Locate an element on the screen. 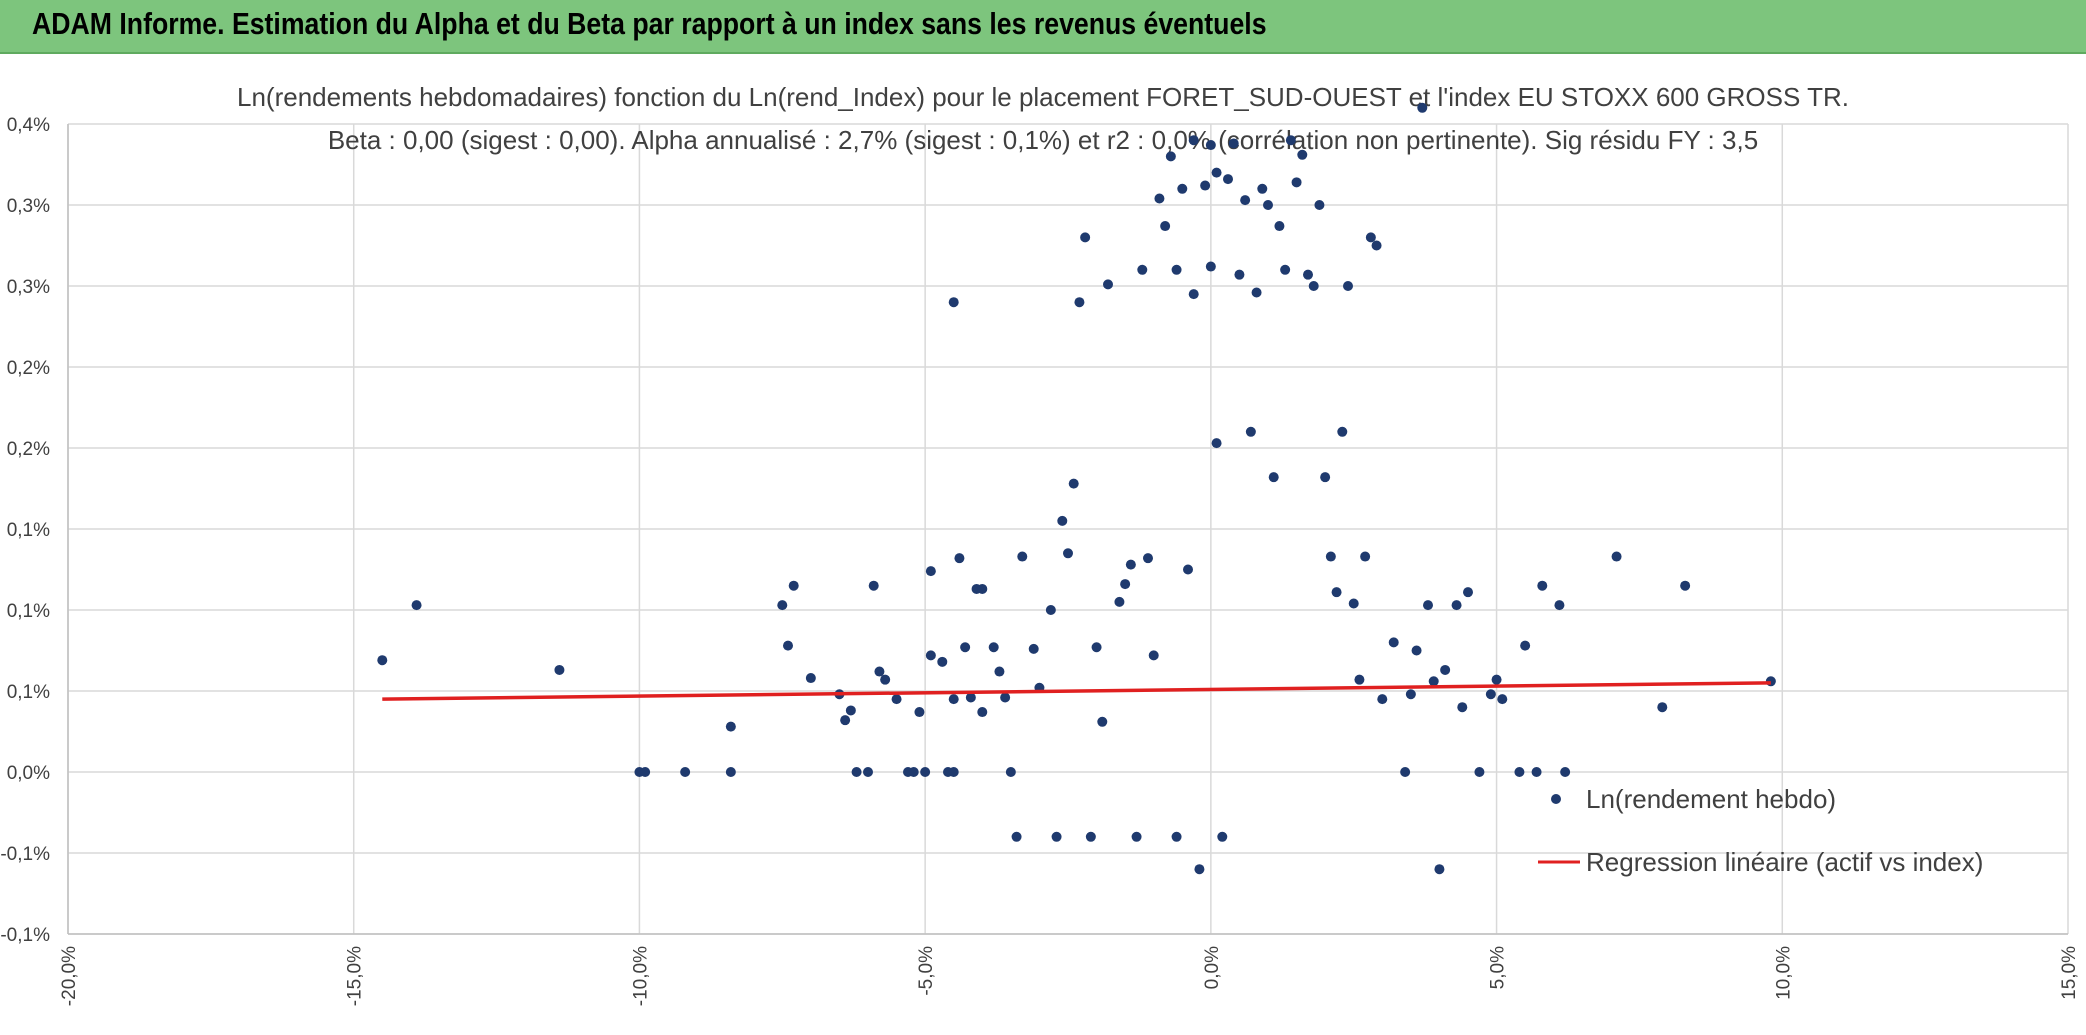 The height and width of the screenshot is (1035, 2086). y-tick-label: -0,1% is located at coordinates (25, 854).